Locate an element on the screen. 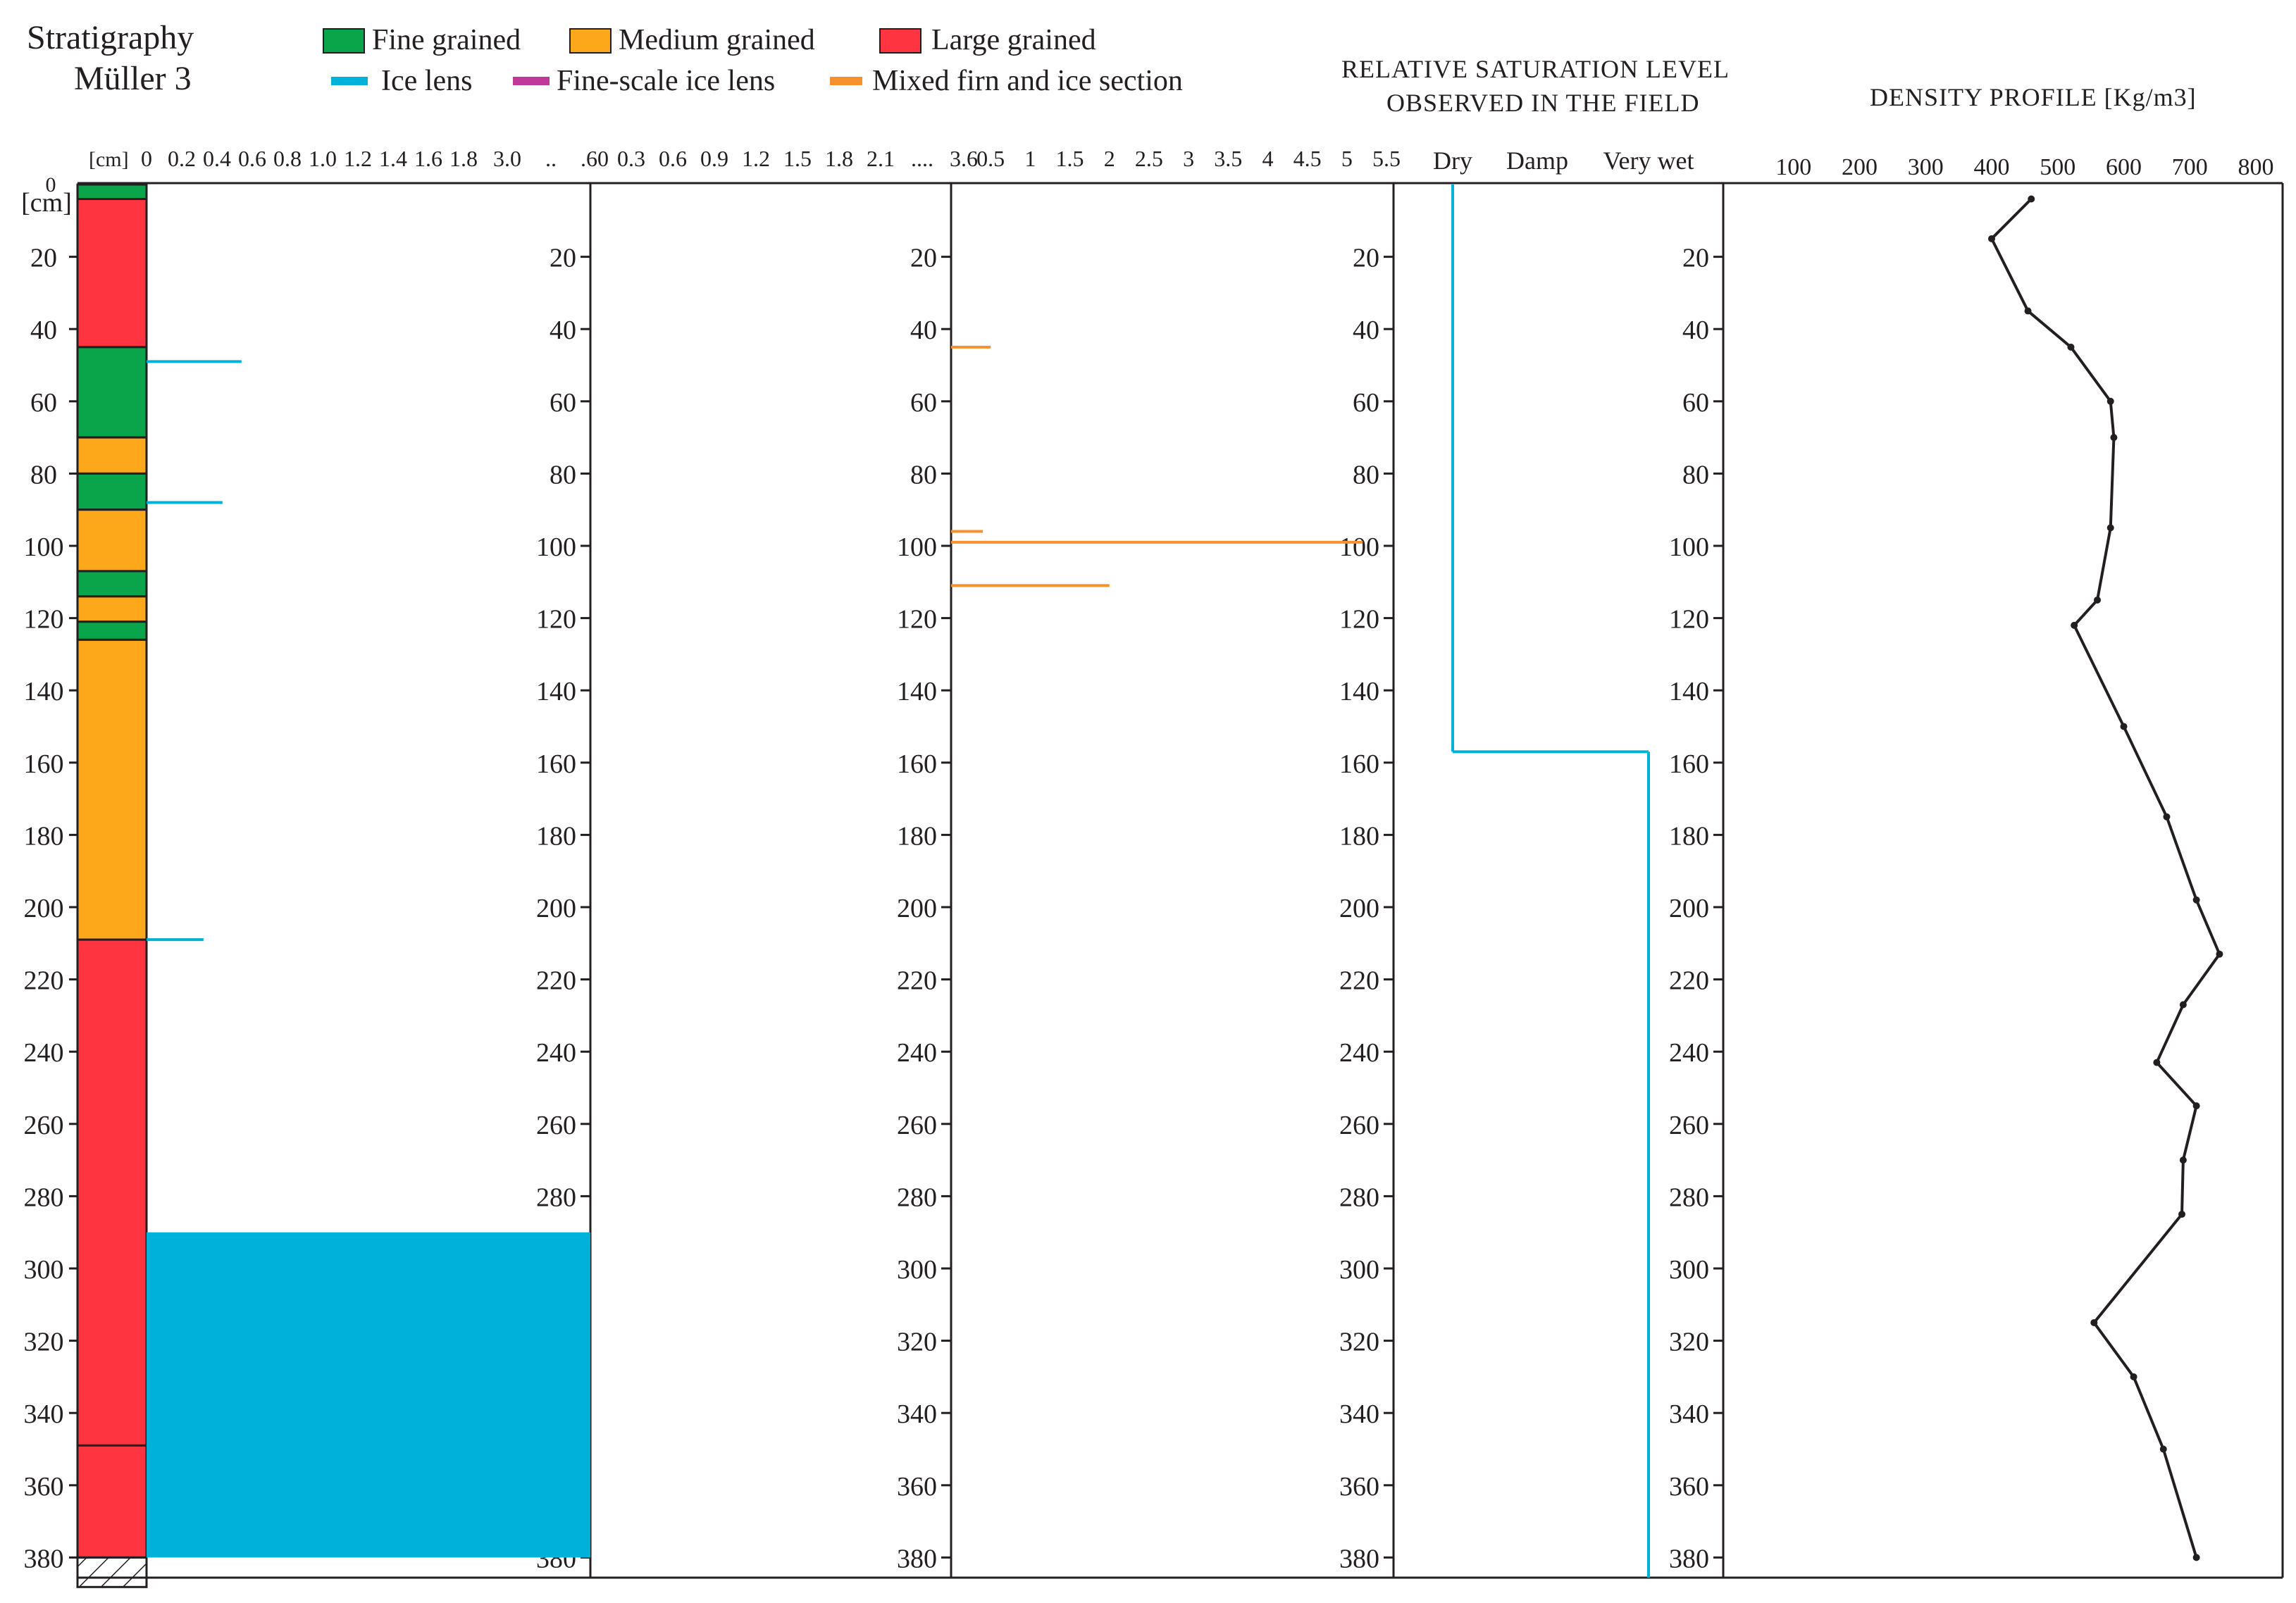 The height and width of the screenshot is (1603, 2296). depth-tick-label: 380 is located at coordinates (44, 1559).